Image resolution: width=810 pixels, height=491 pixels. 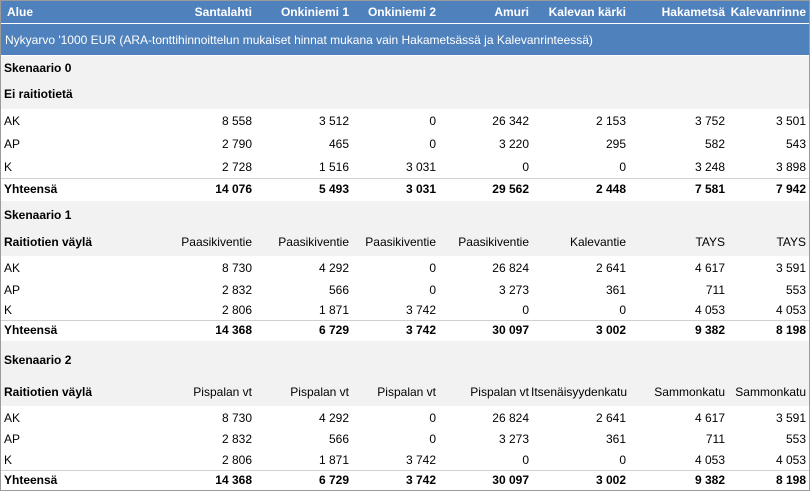 What do you see at coordinates (20, 12) in the screenshot?
I see `header-label: Alue` at bounding box center [20, 12].